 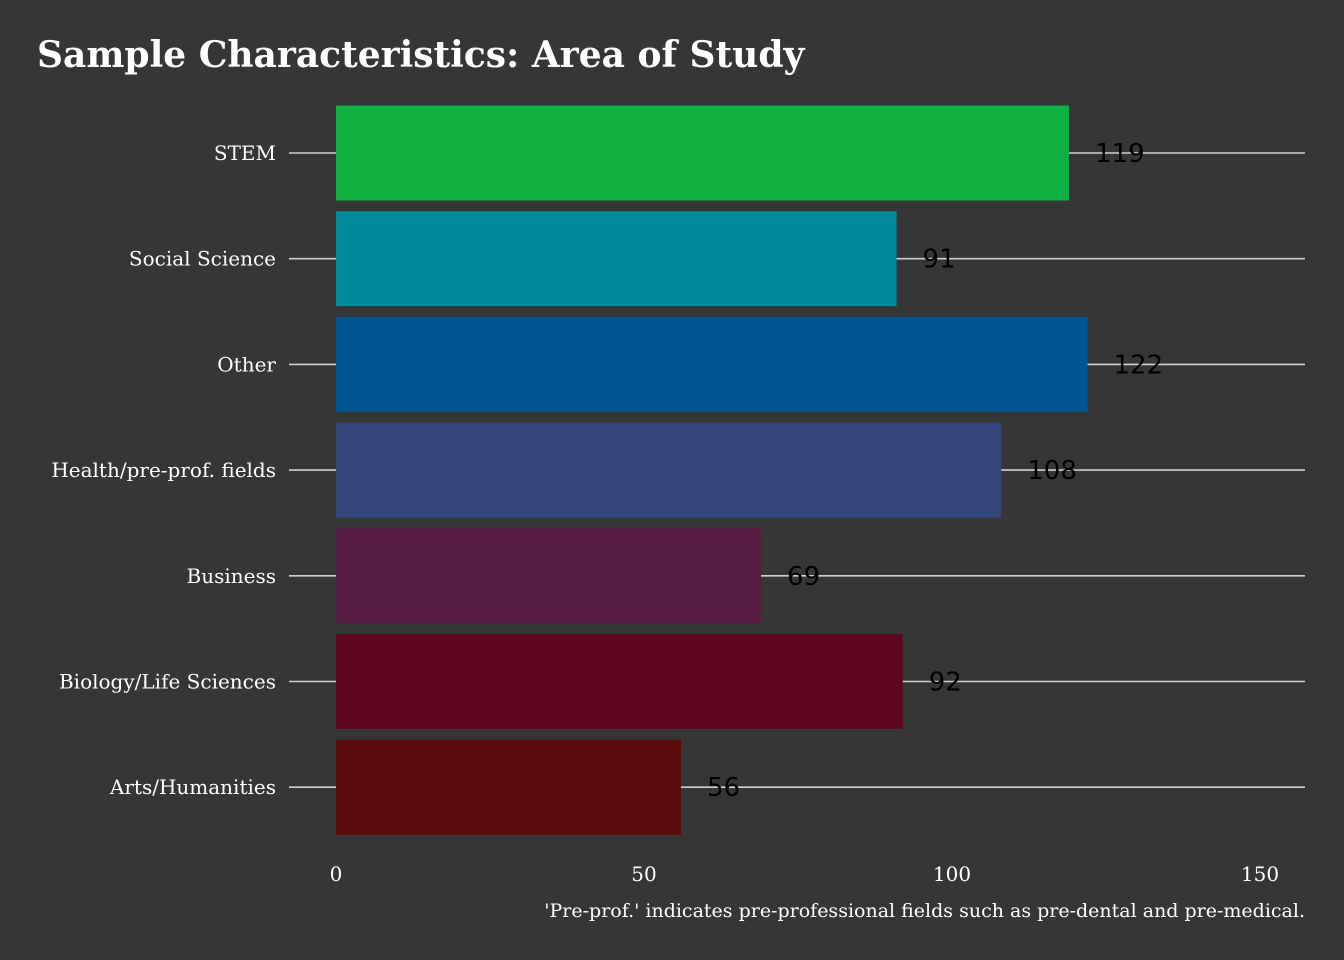 I want to click on x-axis-ticks: 0 50 100 150, so click(x=804, y=874).